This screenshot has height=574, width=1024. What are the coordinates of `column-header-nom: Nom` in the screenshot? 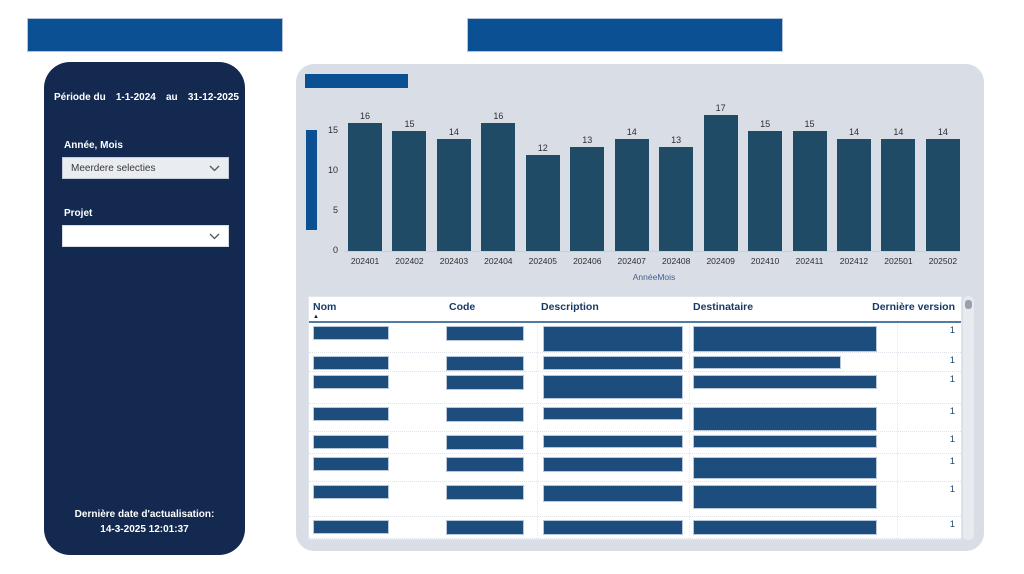 It's located at (325, 307).